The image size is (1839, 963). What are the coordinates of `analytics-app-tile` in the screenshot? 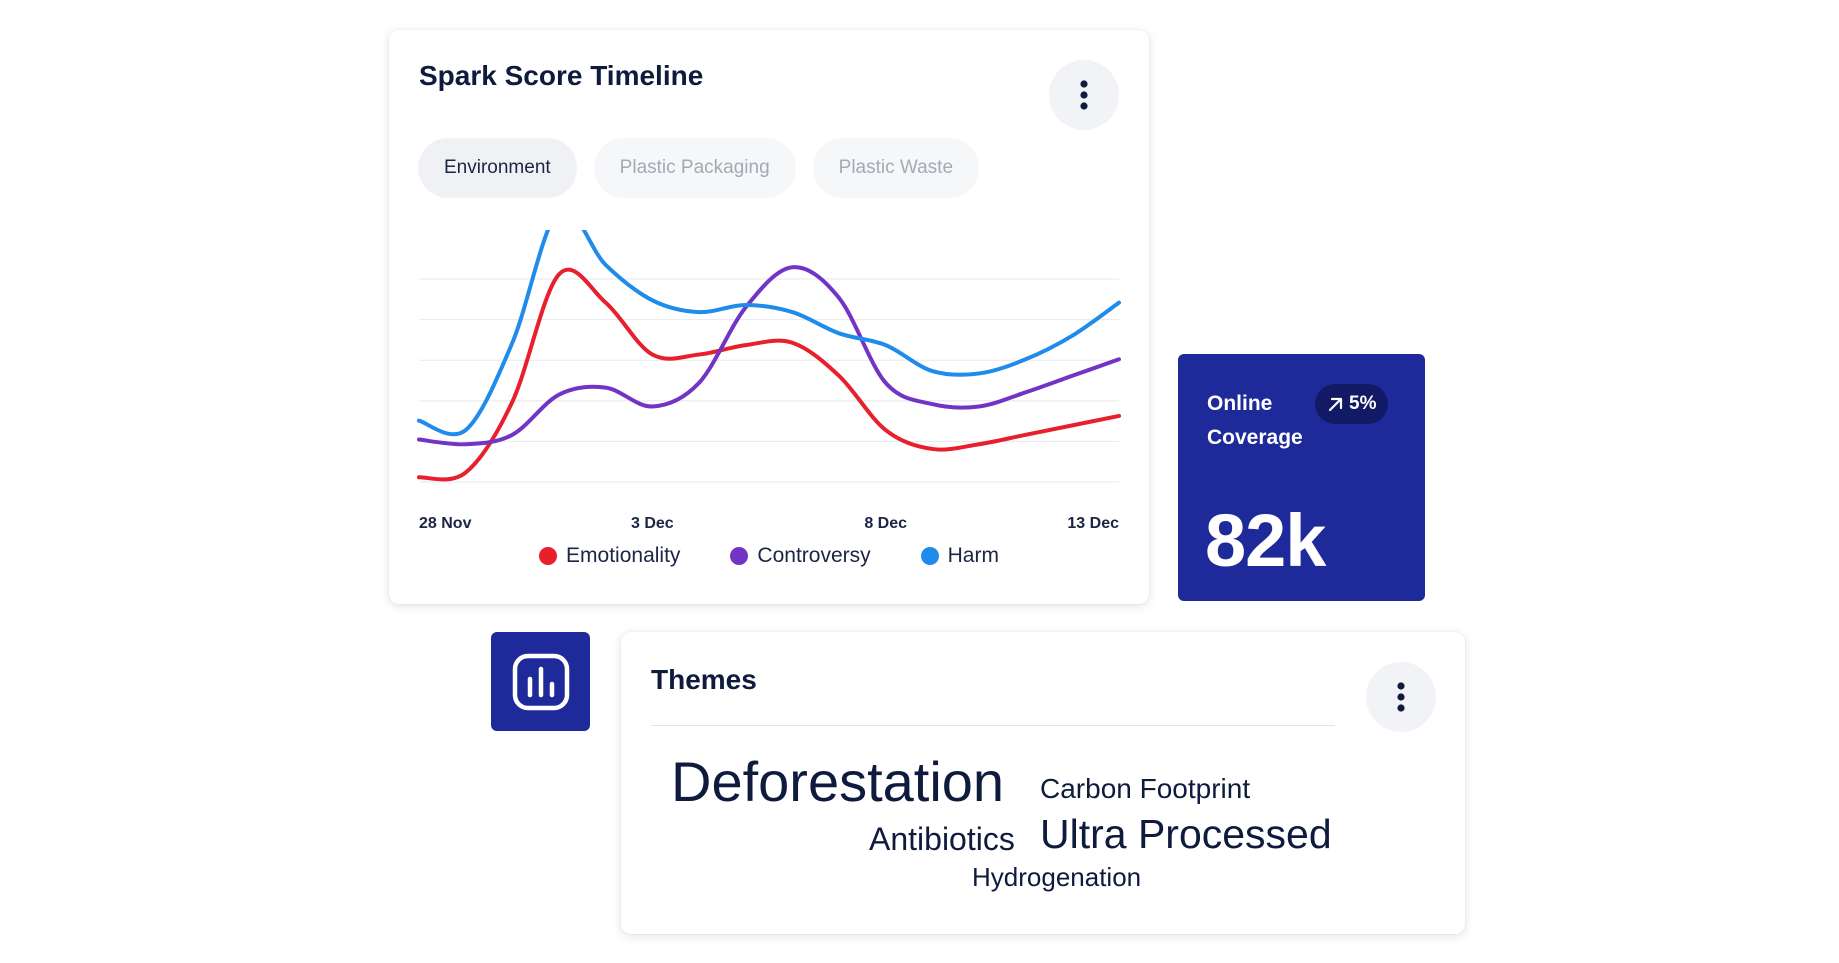 It's located at (540, 681).